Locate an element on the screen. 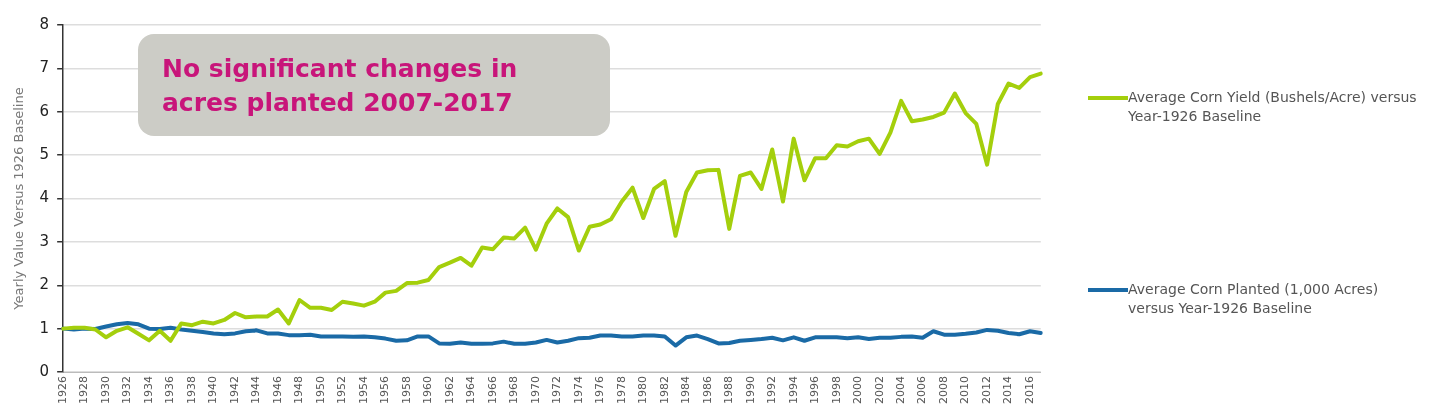 The image size is (1442, 417). x-tick-label: 1962 is located at coordinates (449, 390).